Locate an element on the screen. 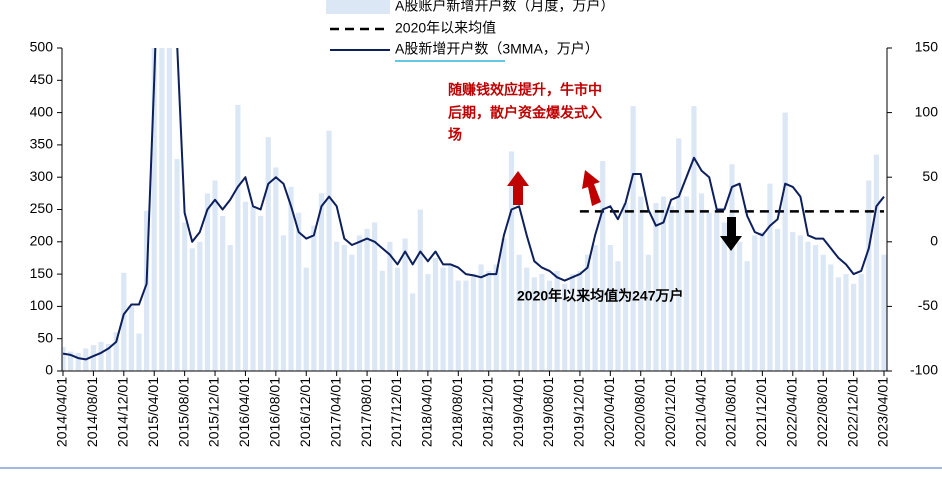 This screenshot has height=478, width=942. x-tick-label: 2021/08/01 is located at coordinates (731, 412).